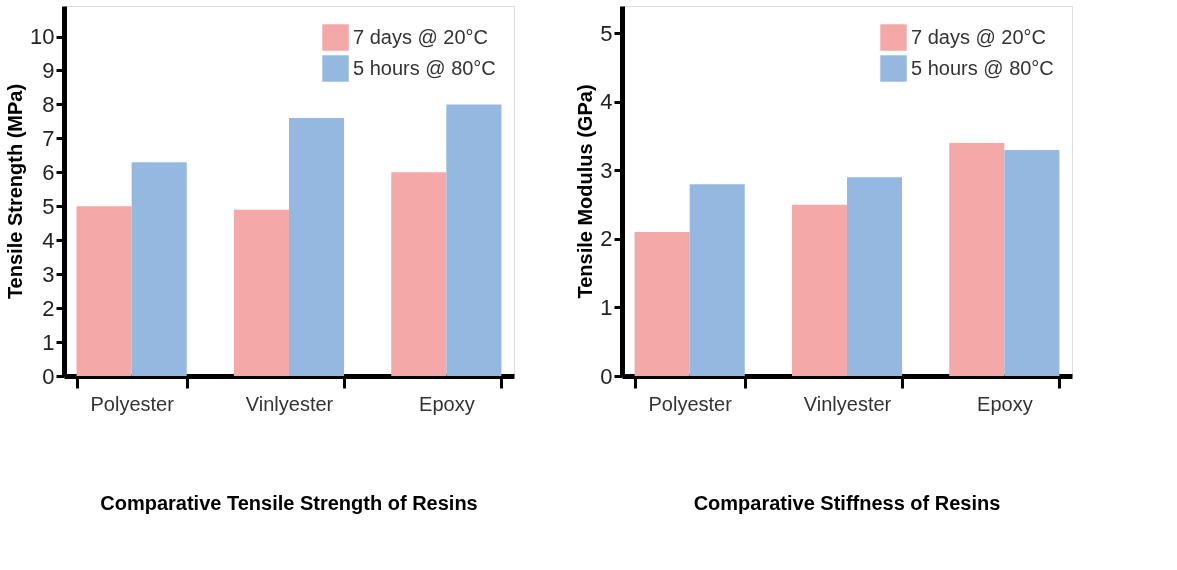 The width and height of the screenshot is (1177, 570). I want to click on y-axis-title: Tensile Strength (MPa), so click(15, 191).